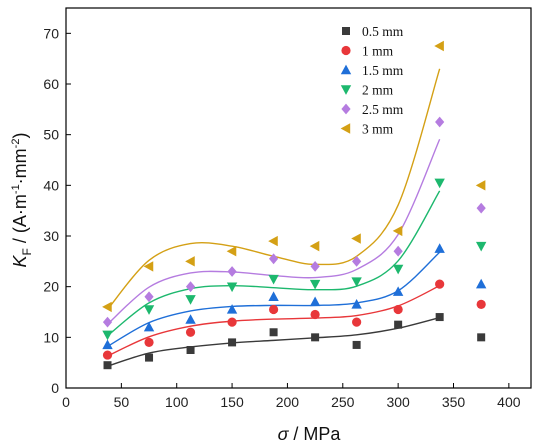 This screenshot has height=447, width=550. Describe the element at coordinates (51, 287) in the screenshot. I see `y-tick-label: 20` at that location.